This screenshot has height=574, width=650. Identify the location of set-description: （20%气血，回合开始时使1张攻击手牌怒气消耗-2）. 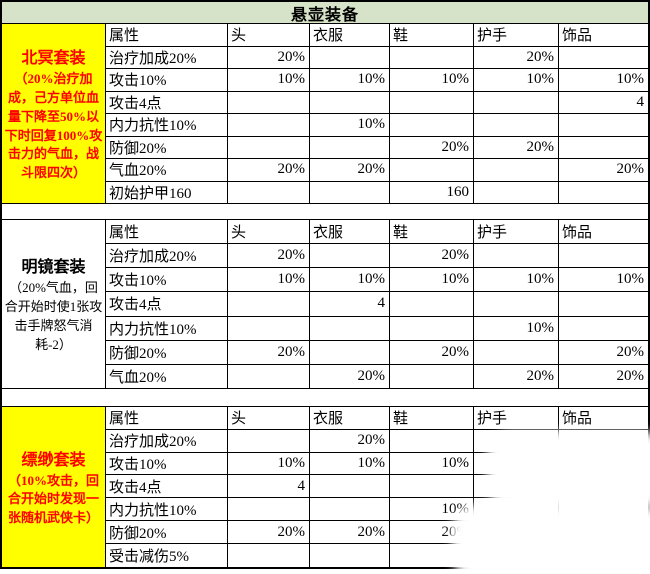
(53, 316).